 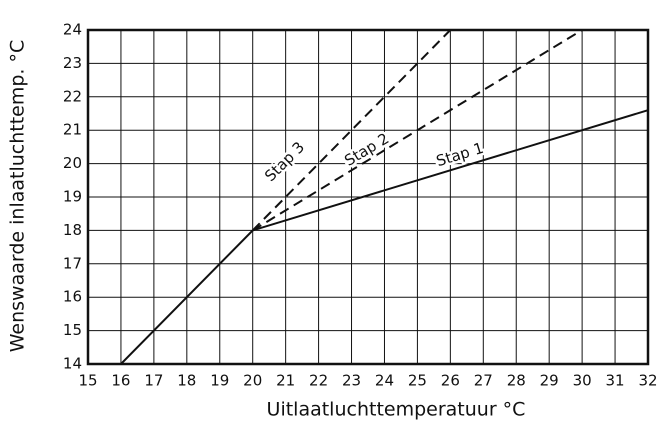 I want to click on x-tick-label: 18, so click(x=186, y=381).